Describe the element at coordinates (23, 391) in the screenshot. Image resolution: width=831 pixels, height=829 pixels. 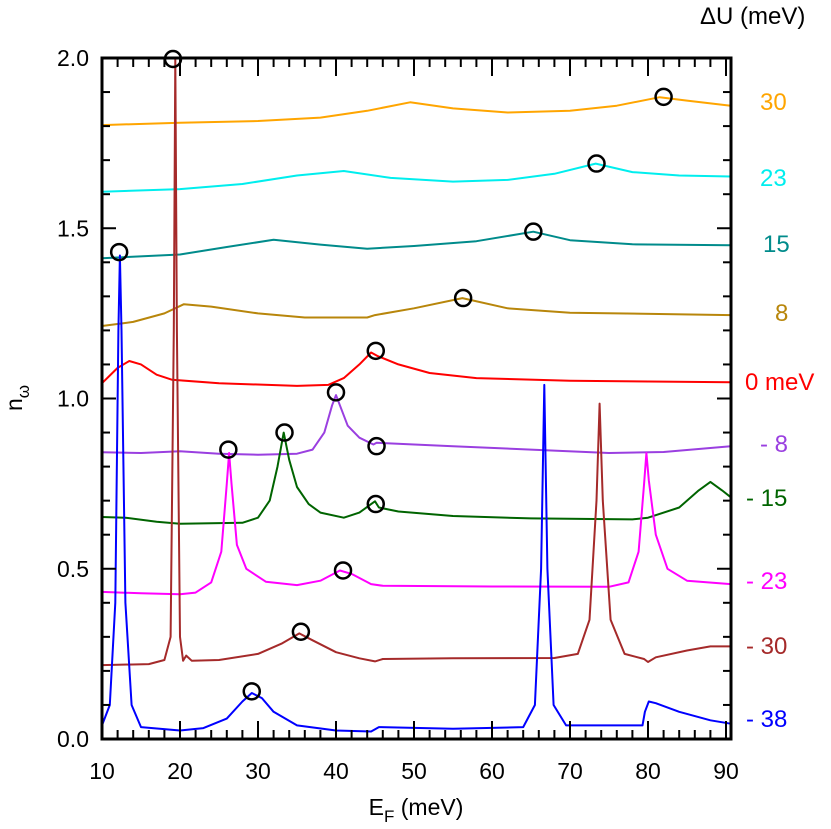
I see `y-axis-title-sub: ω` at that location.